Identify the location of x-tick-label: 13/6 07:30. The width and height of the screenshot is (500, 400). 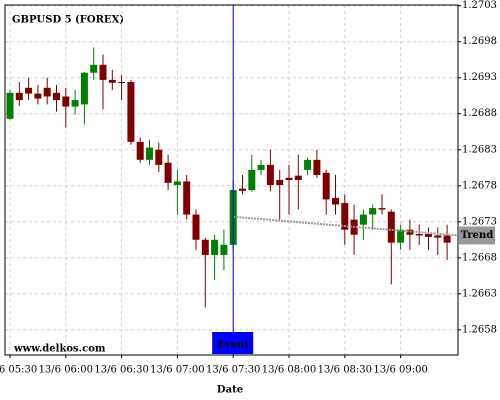
(233, 370).